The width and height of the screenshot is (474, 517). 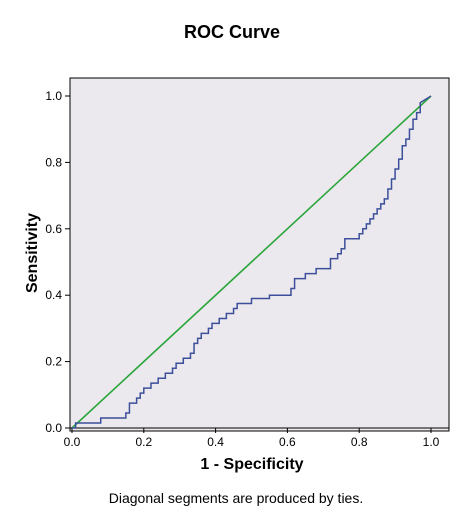 I want to click on y-tick-label: 0.0, so click(x=53, y=428).